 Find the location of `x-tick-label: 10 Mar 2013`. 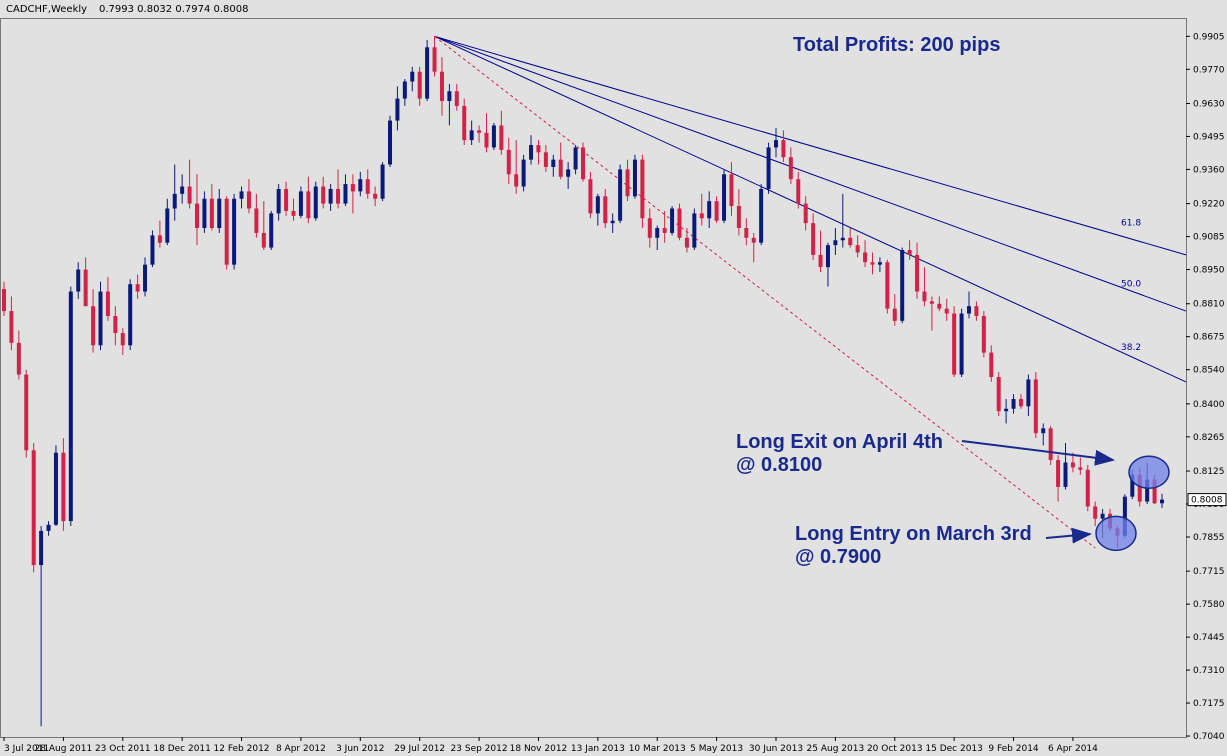

x-tick-label: 10 Mar 2013 is located at coordinates (657, 749).